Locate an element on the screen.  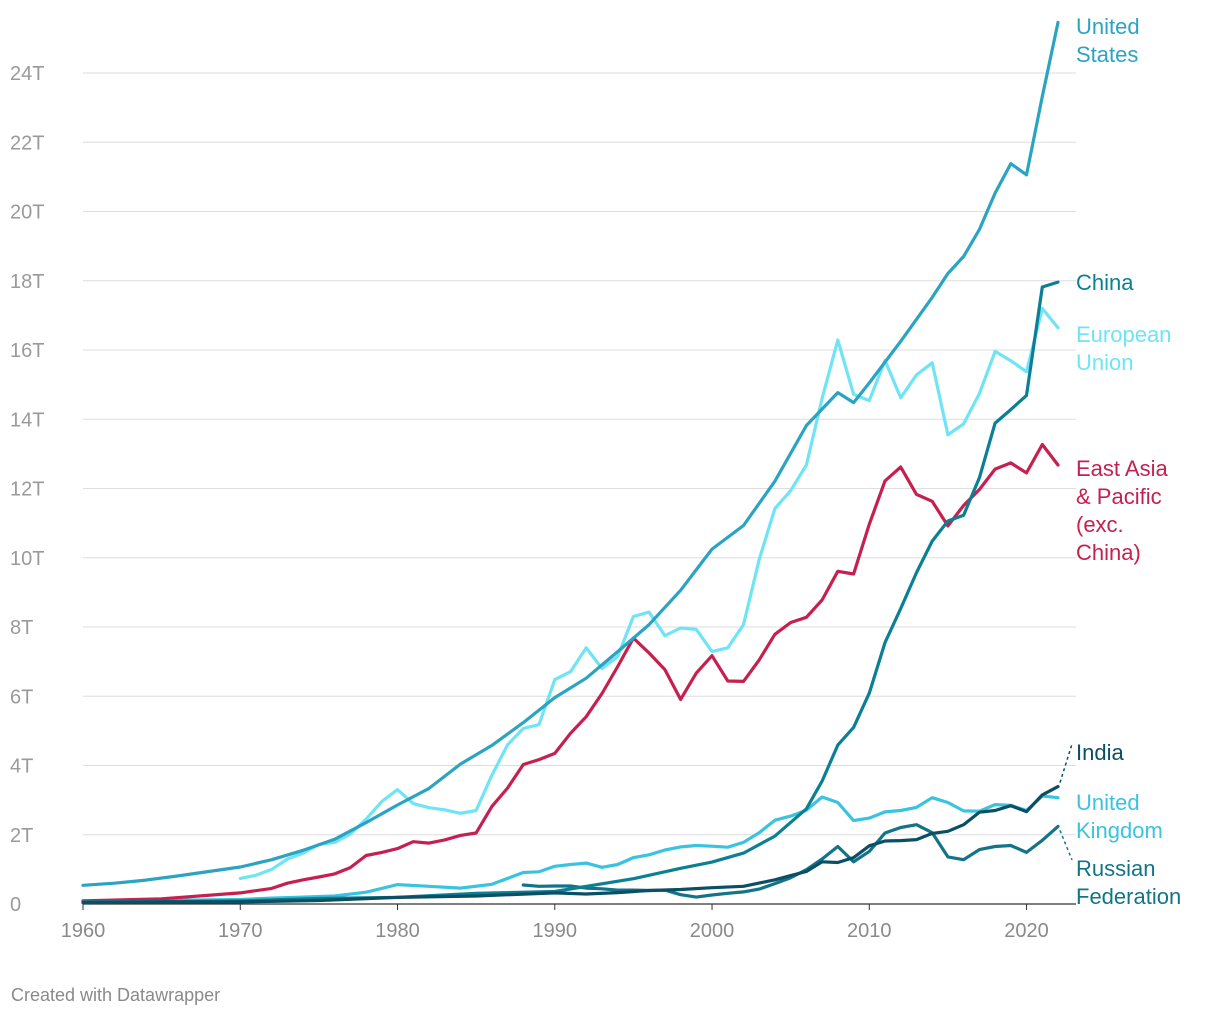
y-tick-label-10T: 10T is located at coordinates (27, 559).